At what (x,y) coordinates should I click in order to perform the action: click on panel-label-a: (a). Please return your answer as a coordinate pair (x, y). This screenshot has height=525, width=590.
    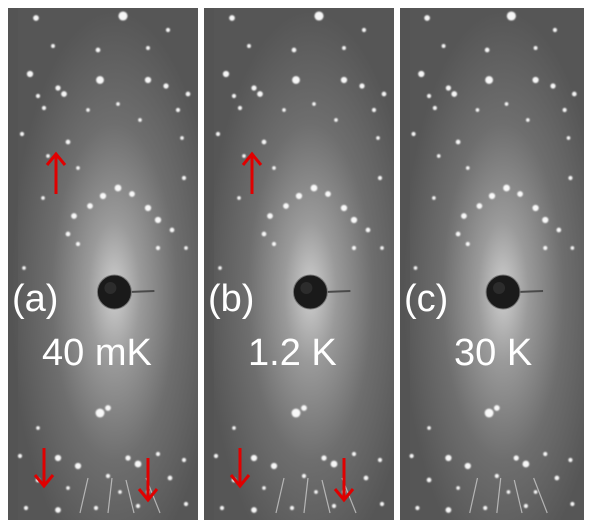
    Looking at the image, I should click on (35, 299).